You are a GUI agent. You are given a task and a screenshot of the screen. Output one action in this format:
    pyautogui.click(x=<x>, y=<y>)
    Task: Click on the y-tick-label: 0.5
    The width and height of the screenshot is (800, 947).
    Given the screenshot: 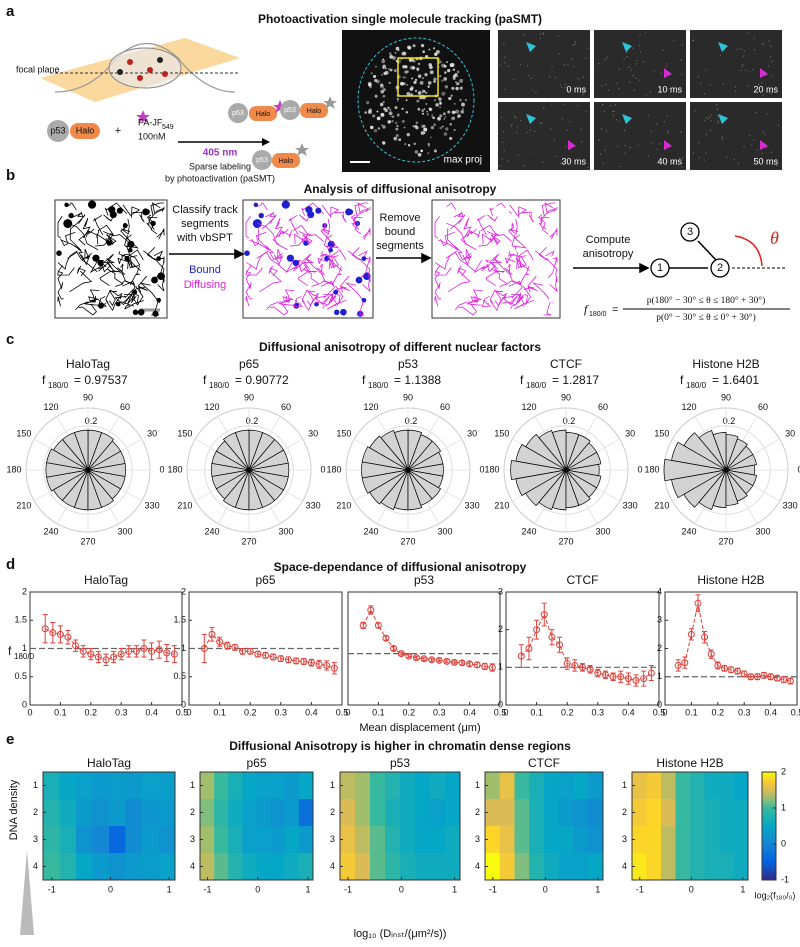 What is the action you would take?
    pyautogui.click(x=179, y=676)
    